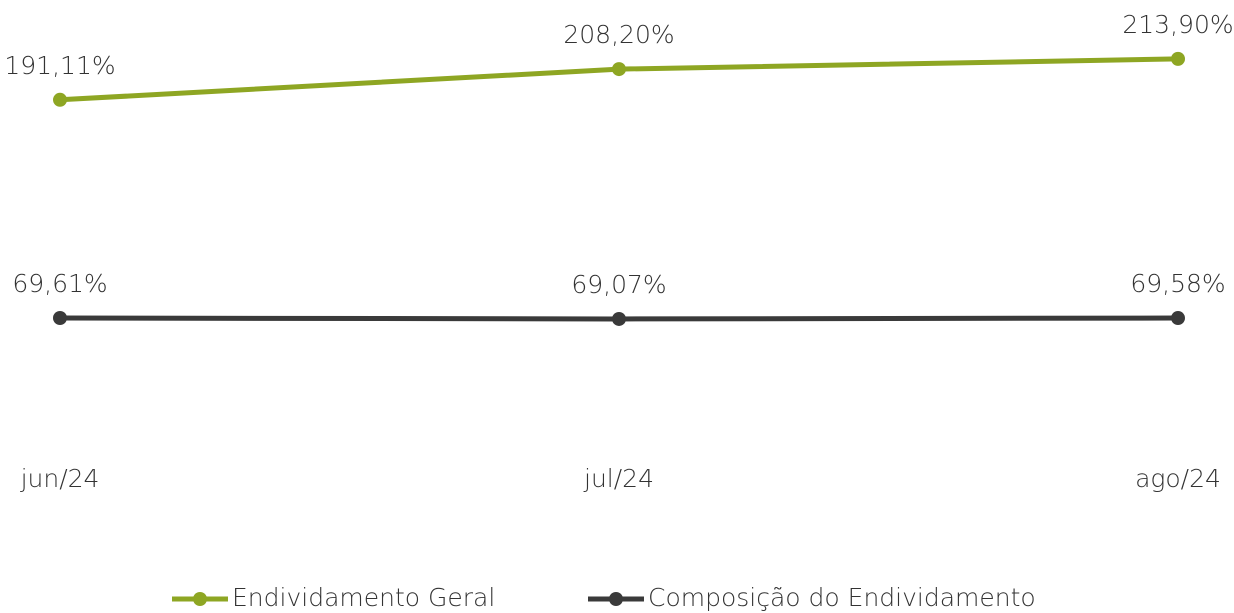 The image size is (1234, 613). Describe the element at coordinates (1178, 478) in the screenshot. I see `x-tick-label: ago/24` at that location.